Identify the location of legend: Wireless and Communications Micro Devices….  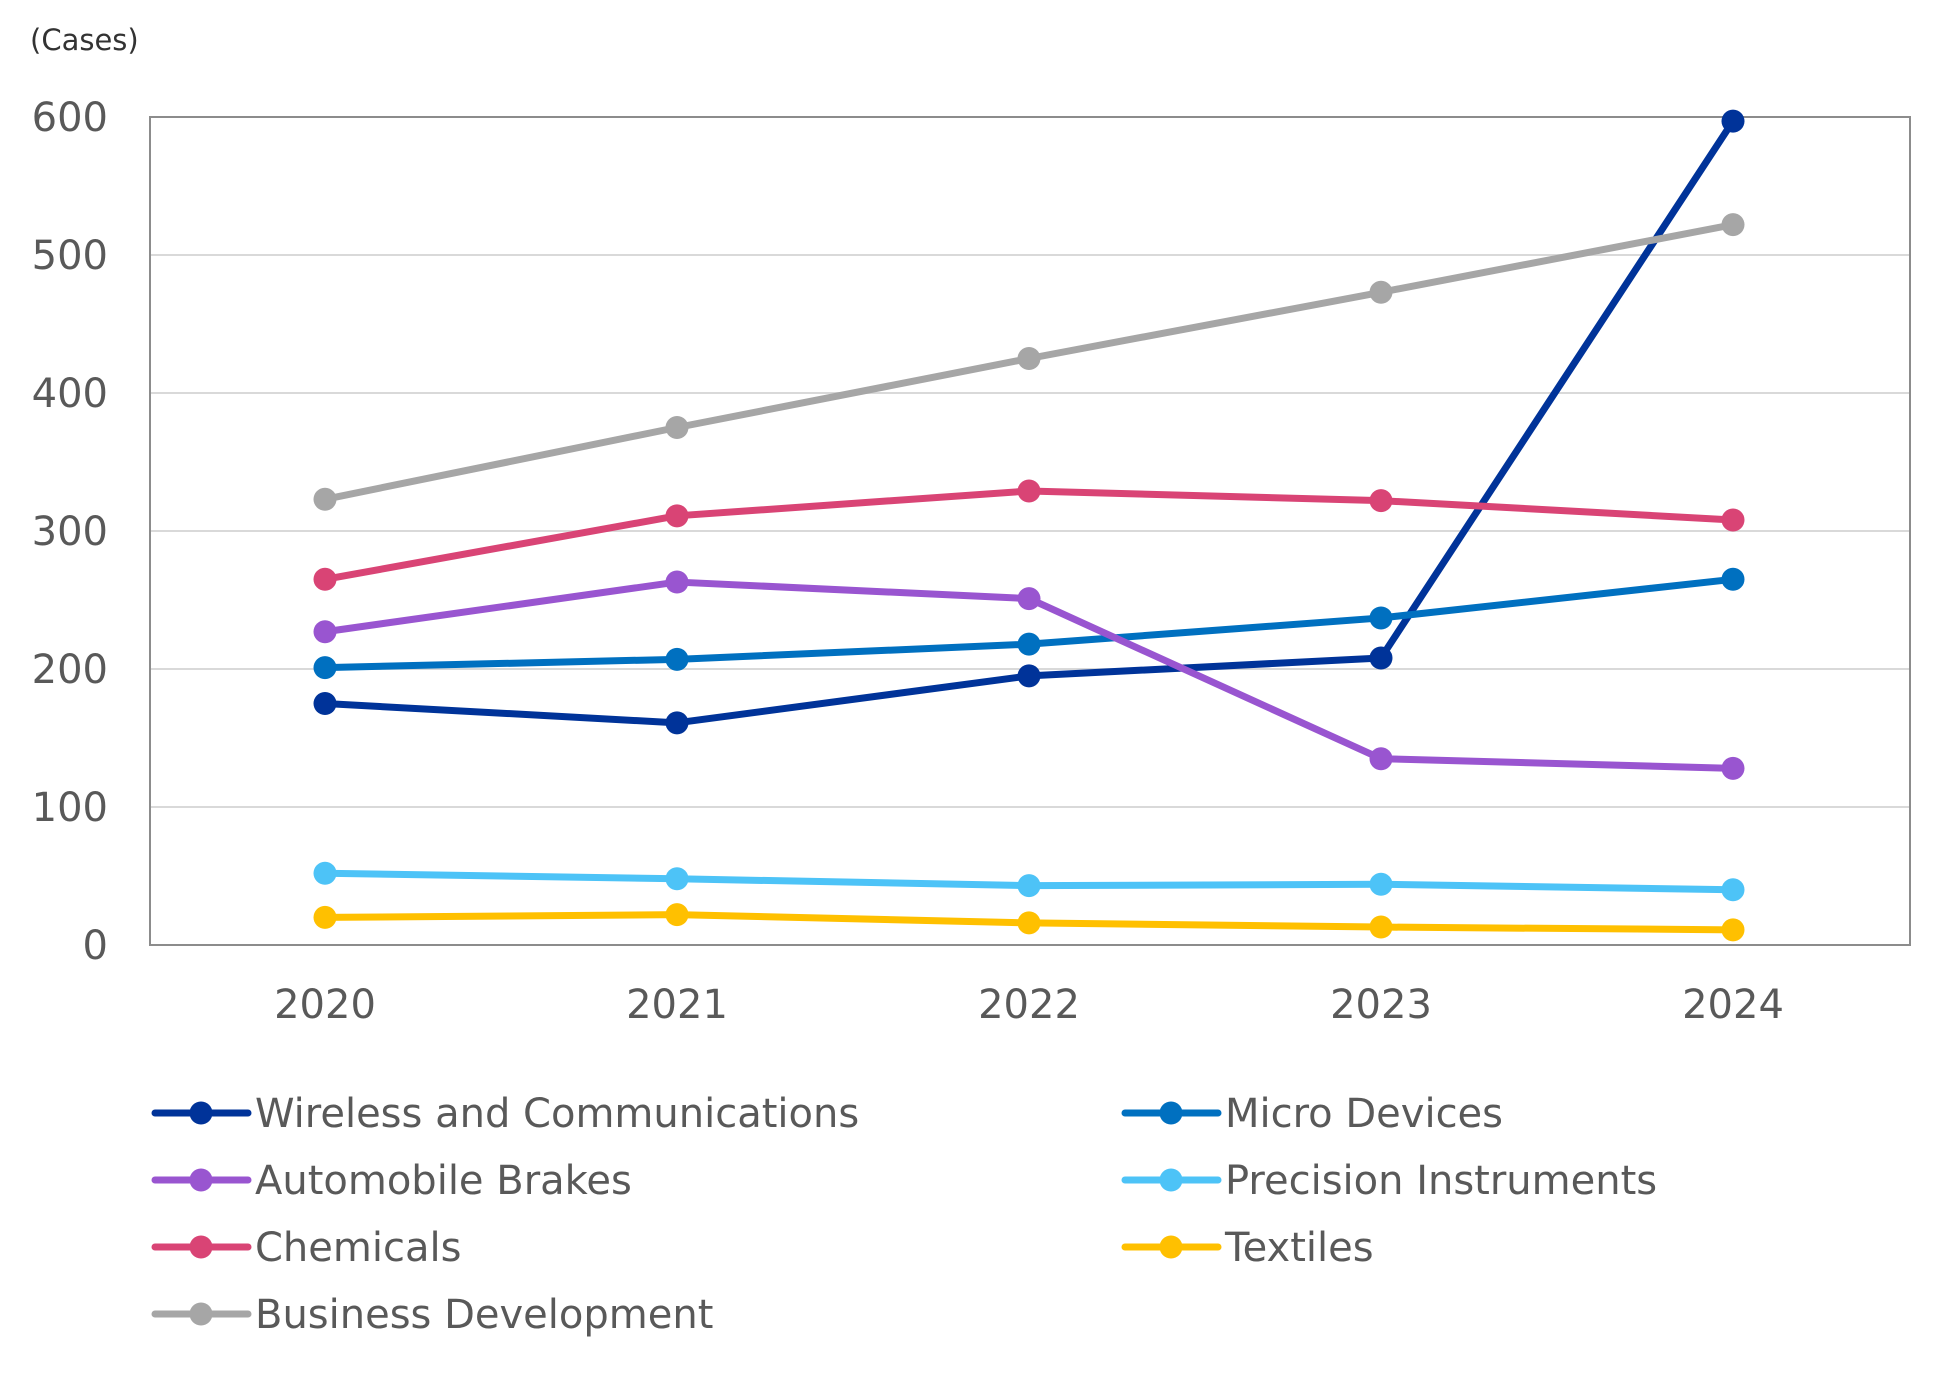
(904, 1214).